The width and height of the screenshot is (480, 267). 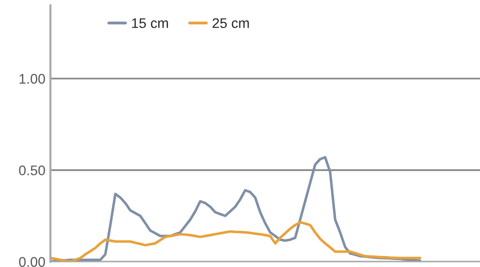 I want to click on line-series, so click(x=236, y=241).